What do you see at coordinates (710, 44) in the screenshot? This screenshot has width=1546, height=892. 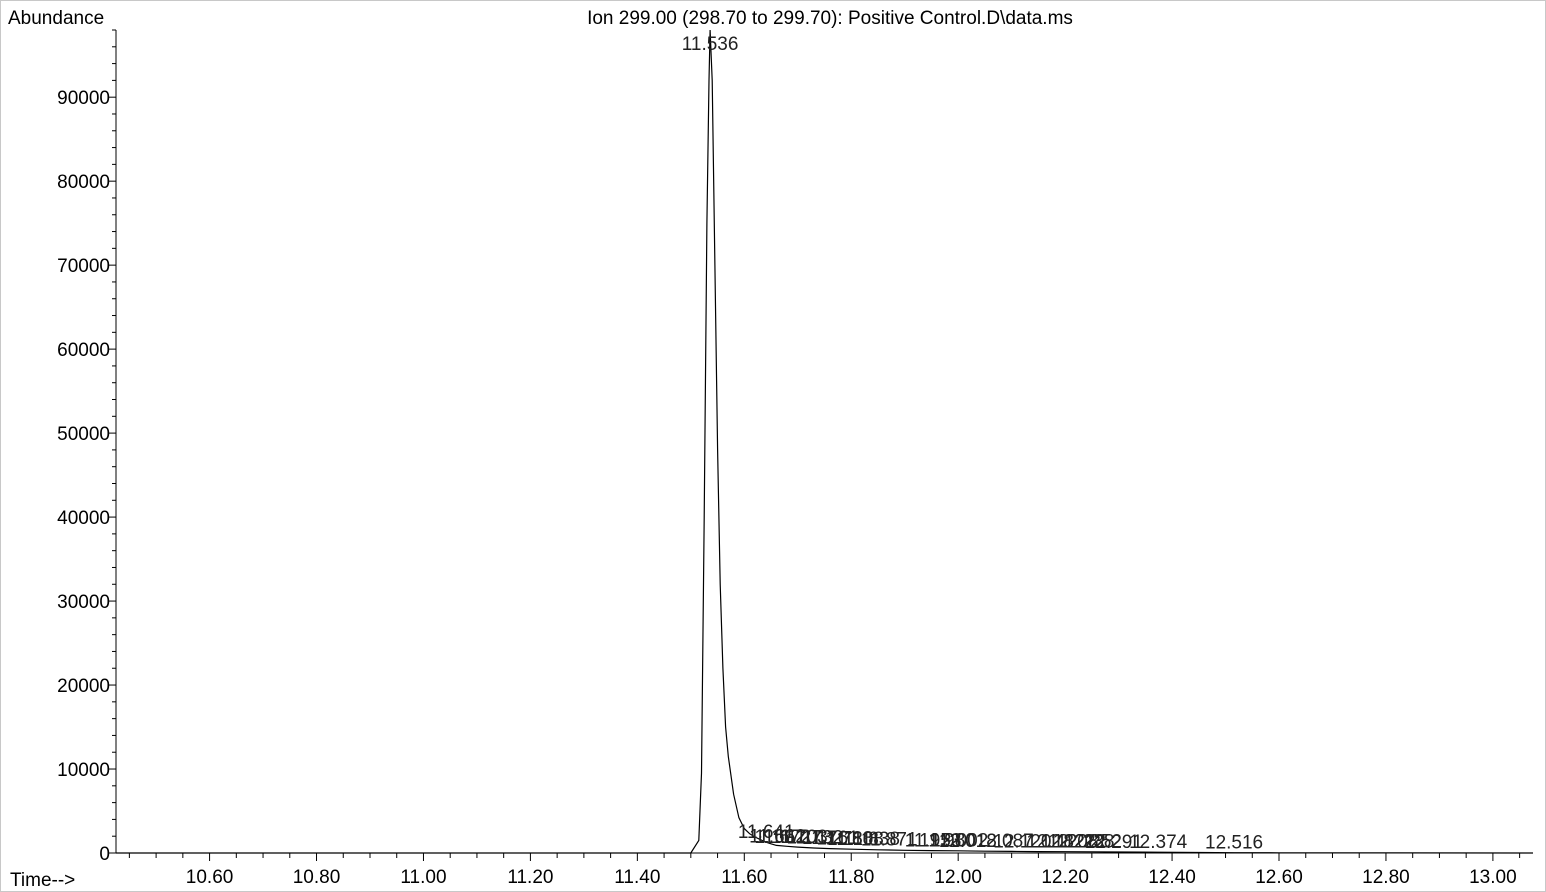 I see `peak-label: 11.536` at bounding box center [710, 44].